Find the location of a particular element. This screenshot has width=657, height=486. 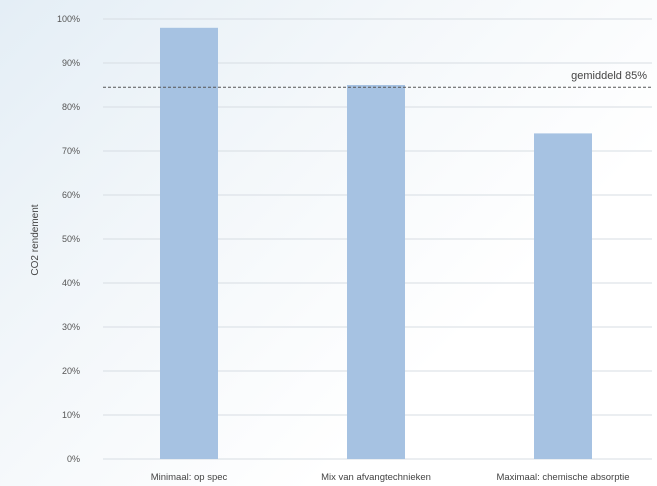

y-tick-label: 80% is located at coordinates (71, 107).